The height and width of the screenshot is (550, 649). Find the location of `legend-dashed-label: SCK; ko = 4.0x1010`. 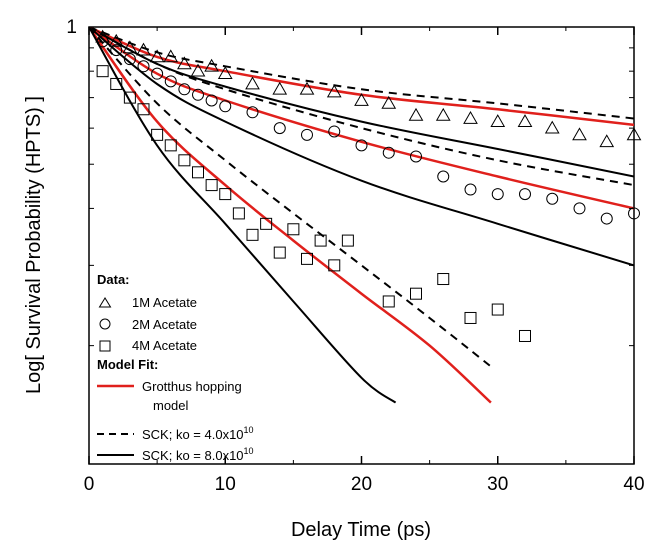

legend-dashed-label: SCK; ko = 4.0x1010 is located at coordinates (198, 433).